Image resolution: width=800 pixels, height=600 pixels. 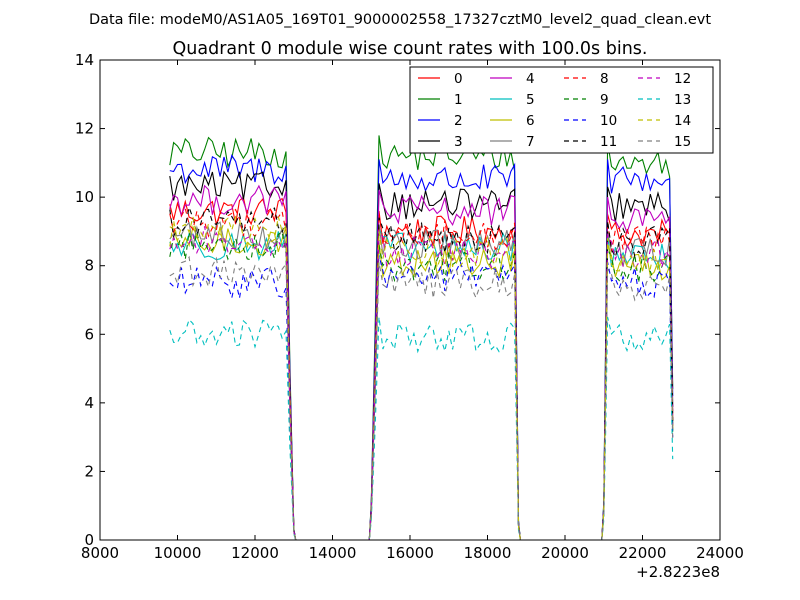 I want to click on y-tick-label: 14, so click(x=84, y=60).